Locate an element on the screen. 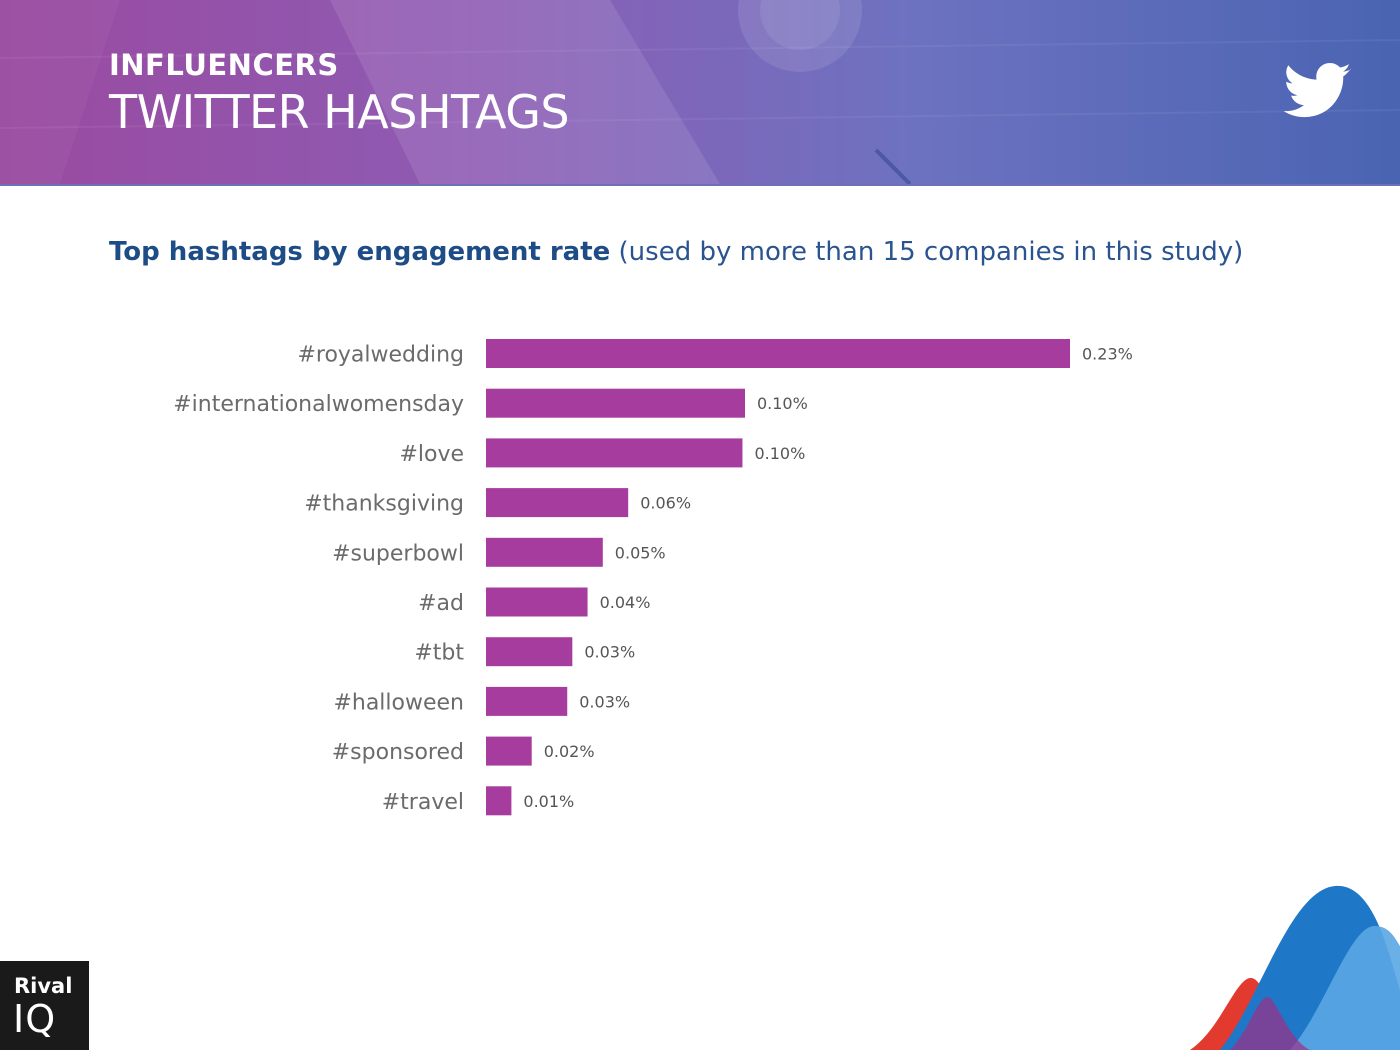 This screenshot has height=1050, width=1400. category-label: #royalwedding is located at coordinates (380, 355).